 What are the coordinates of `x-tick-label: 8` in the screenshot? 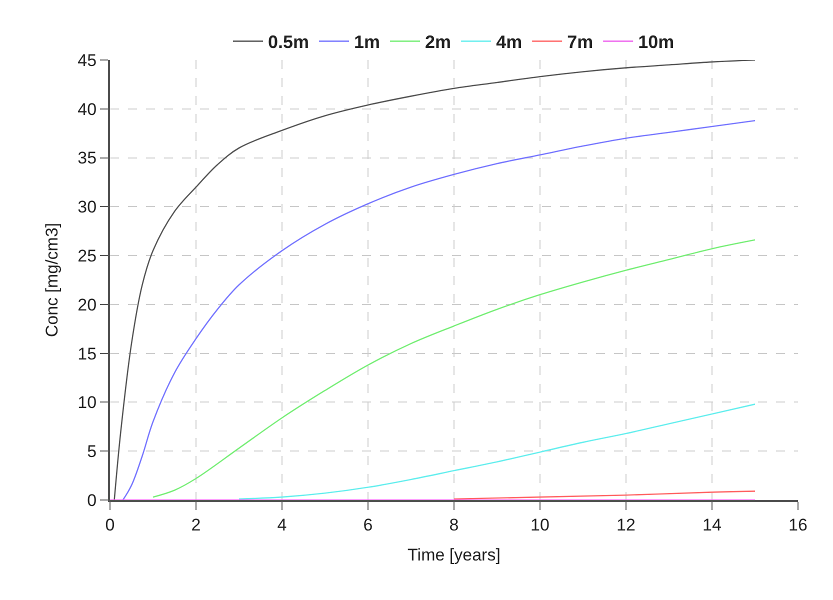 It's located at (454, 524).